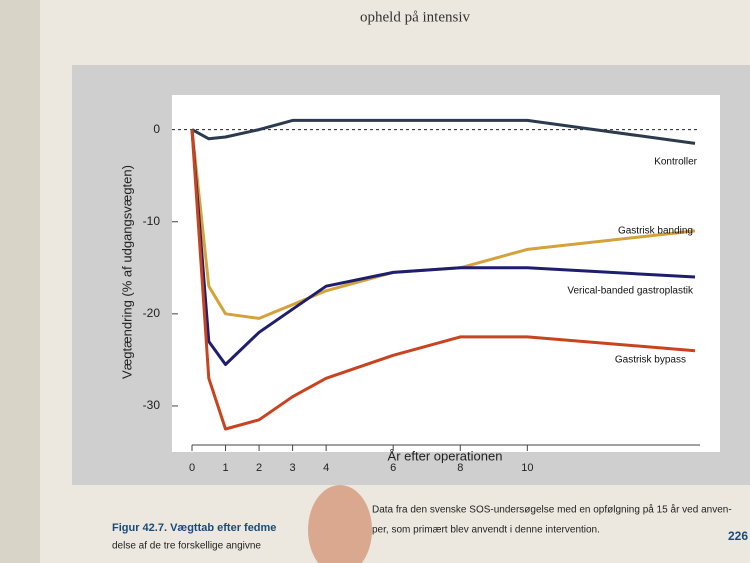 Image resolution: width=750 pixels, height=563 pixels. I want to click on x-tick-label: 0, so click(192, 468).